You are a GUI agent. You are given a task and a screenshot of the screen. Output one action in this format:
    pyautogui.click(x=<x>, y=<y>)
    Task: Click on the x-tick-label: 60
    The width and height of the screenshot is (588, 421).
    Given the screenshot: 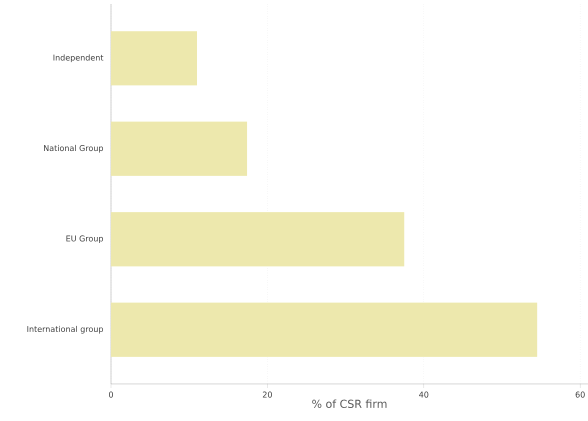 What is the action you would take?
    pyautogui.click(x=580, y=395)
    